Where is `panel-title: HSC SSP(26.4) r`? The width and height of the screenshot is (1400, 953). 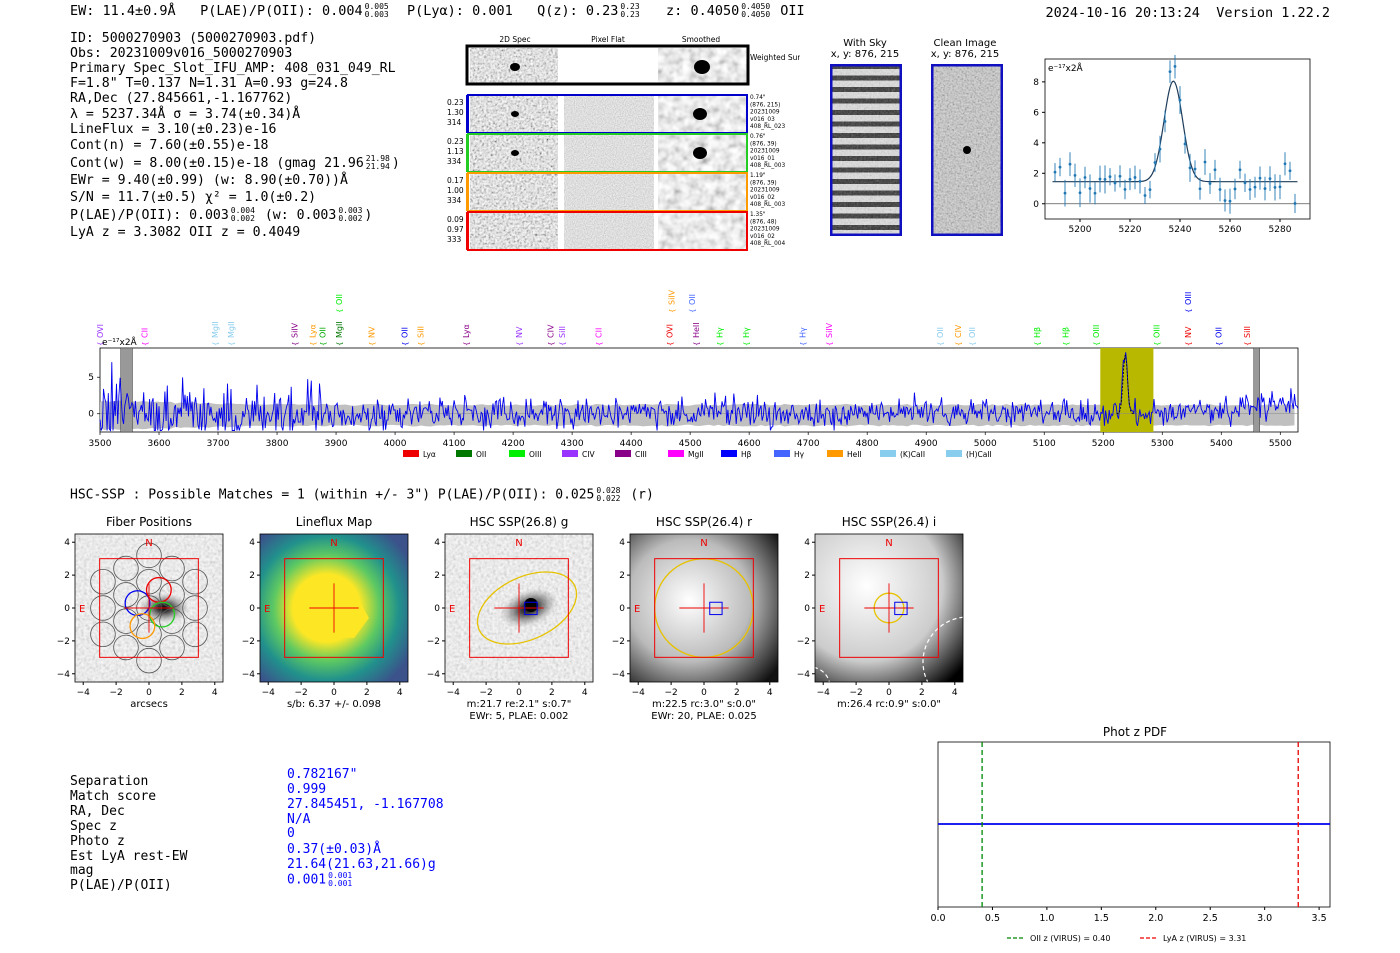 panel-title: HSC SSP(26.4) r is located at coordinates (704, 522).